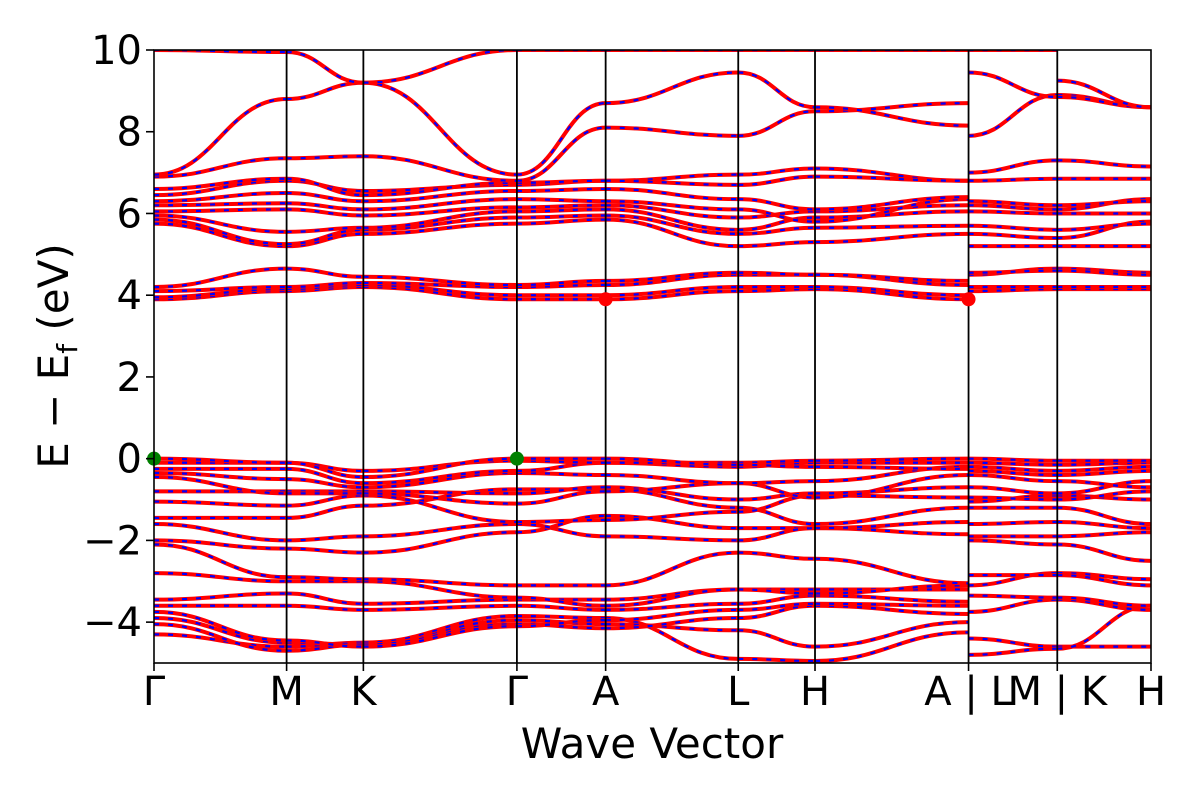 This screenshot has height=800, width=1200. I want to click on band-seg0-b1-dash, so click(220, 637).